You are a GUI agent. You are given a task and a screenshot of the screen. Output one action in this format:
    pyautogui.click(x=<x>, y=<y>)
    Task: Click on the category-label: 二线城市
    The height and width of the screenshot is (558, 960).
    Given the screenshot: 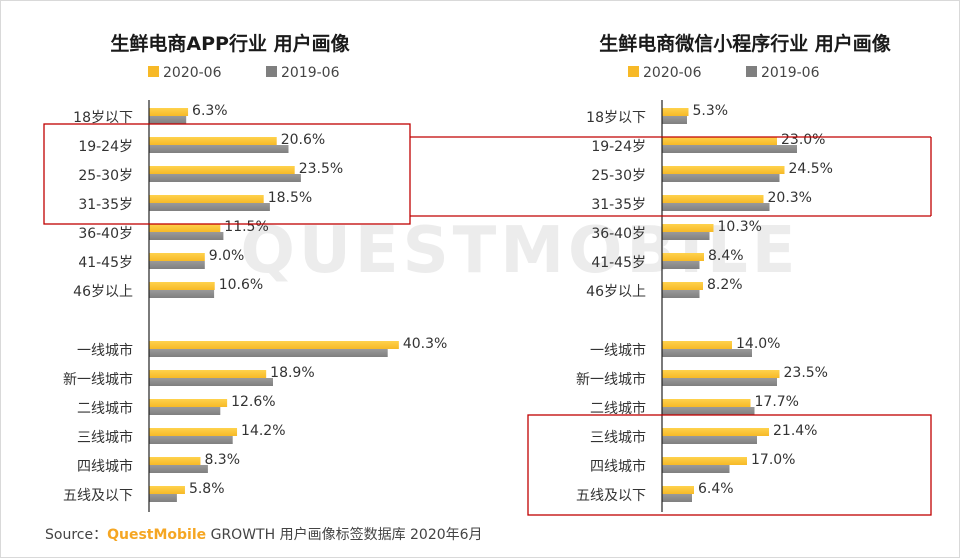 What is the action you would take?
    pyautogui.click(x=105, y=408)
    